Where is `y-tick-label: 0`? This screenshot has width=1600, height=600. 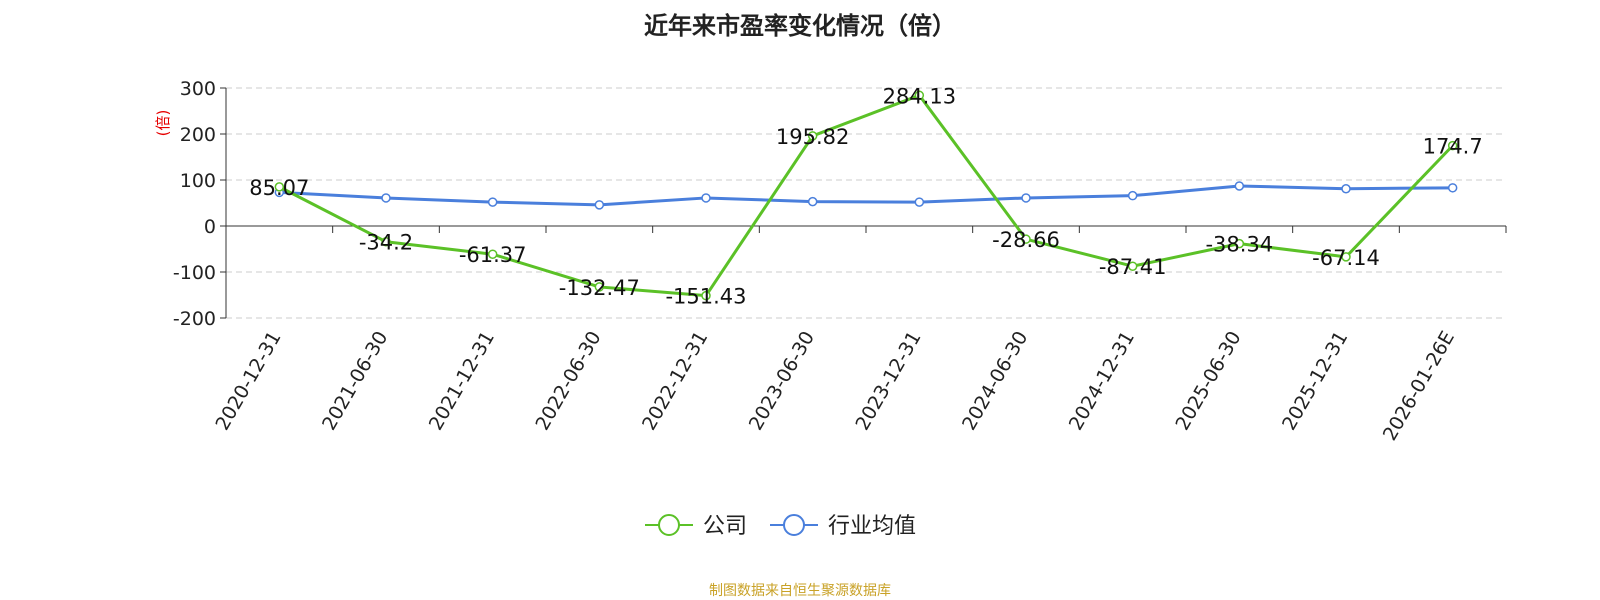
y-tick-label: 0 is located at coordinates (210, 227).